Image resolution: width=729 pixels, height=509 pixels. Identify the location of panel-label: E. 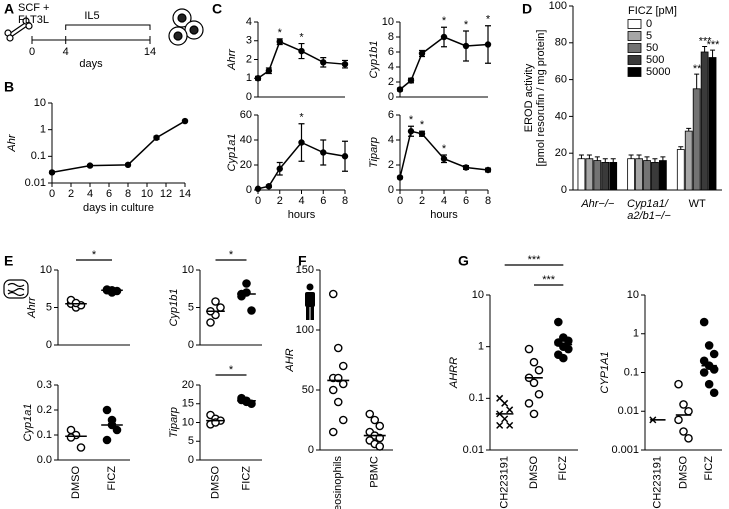
(8, 261).